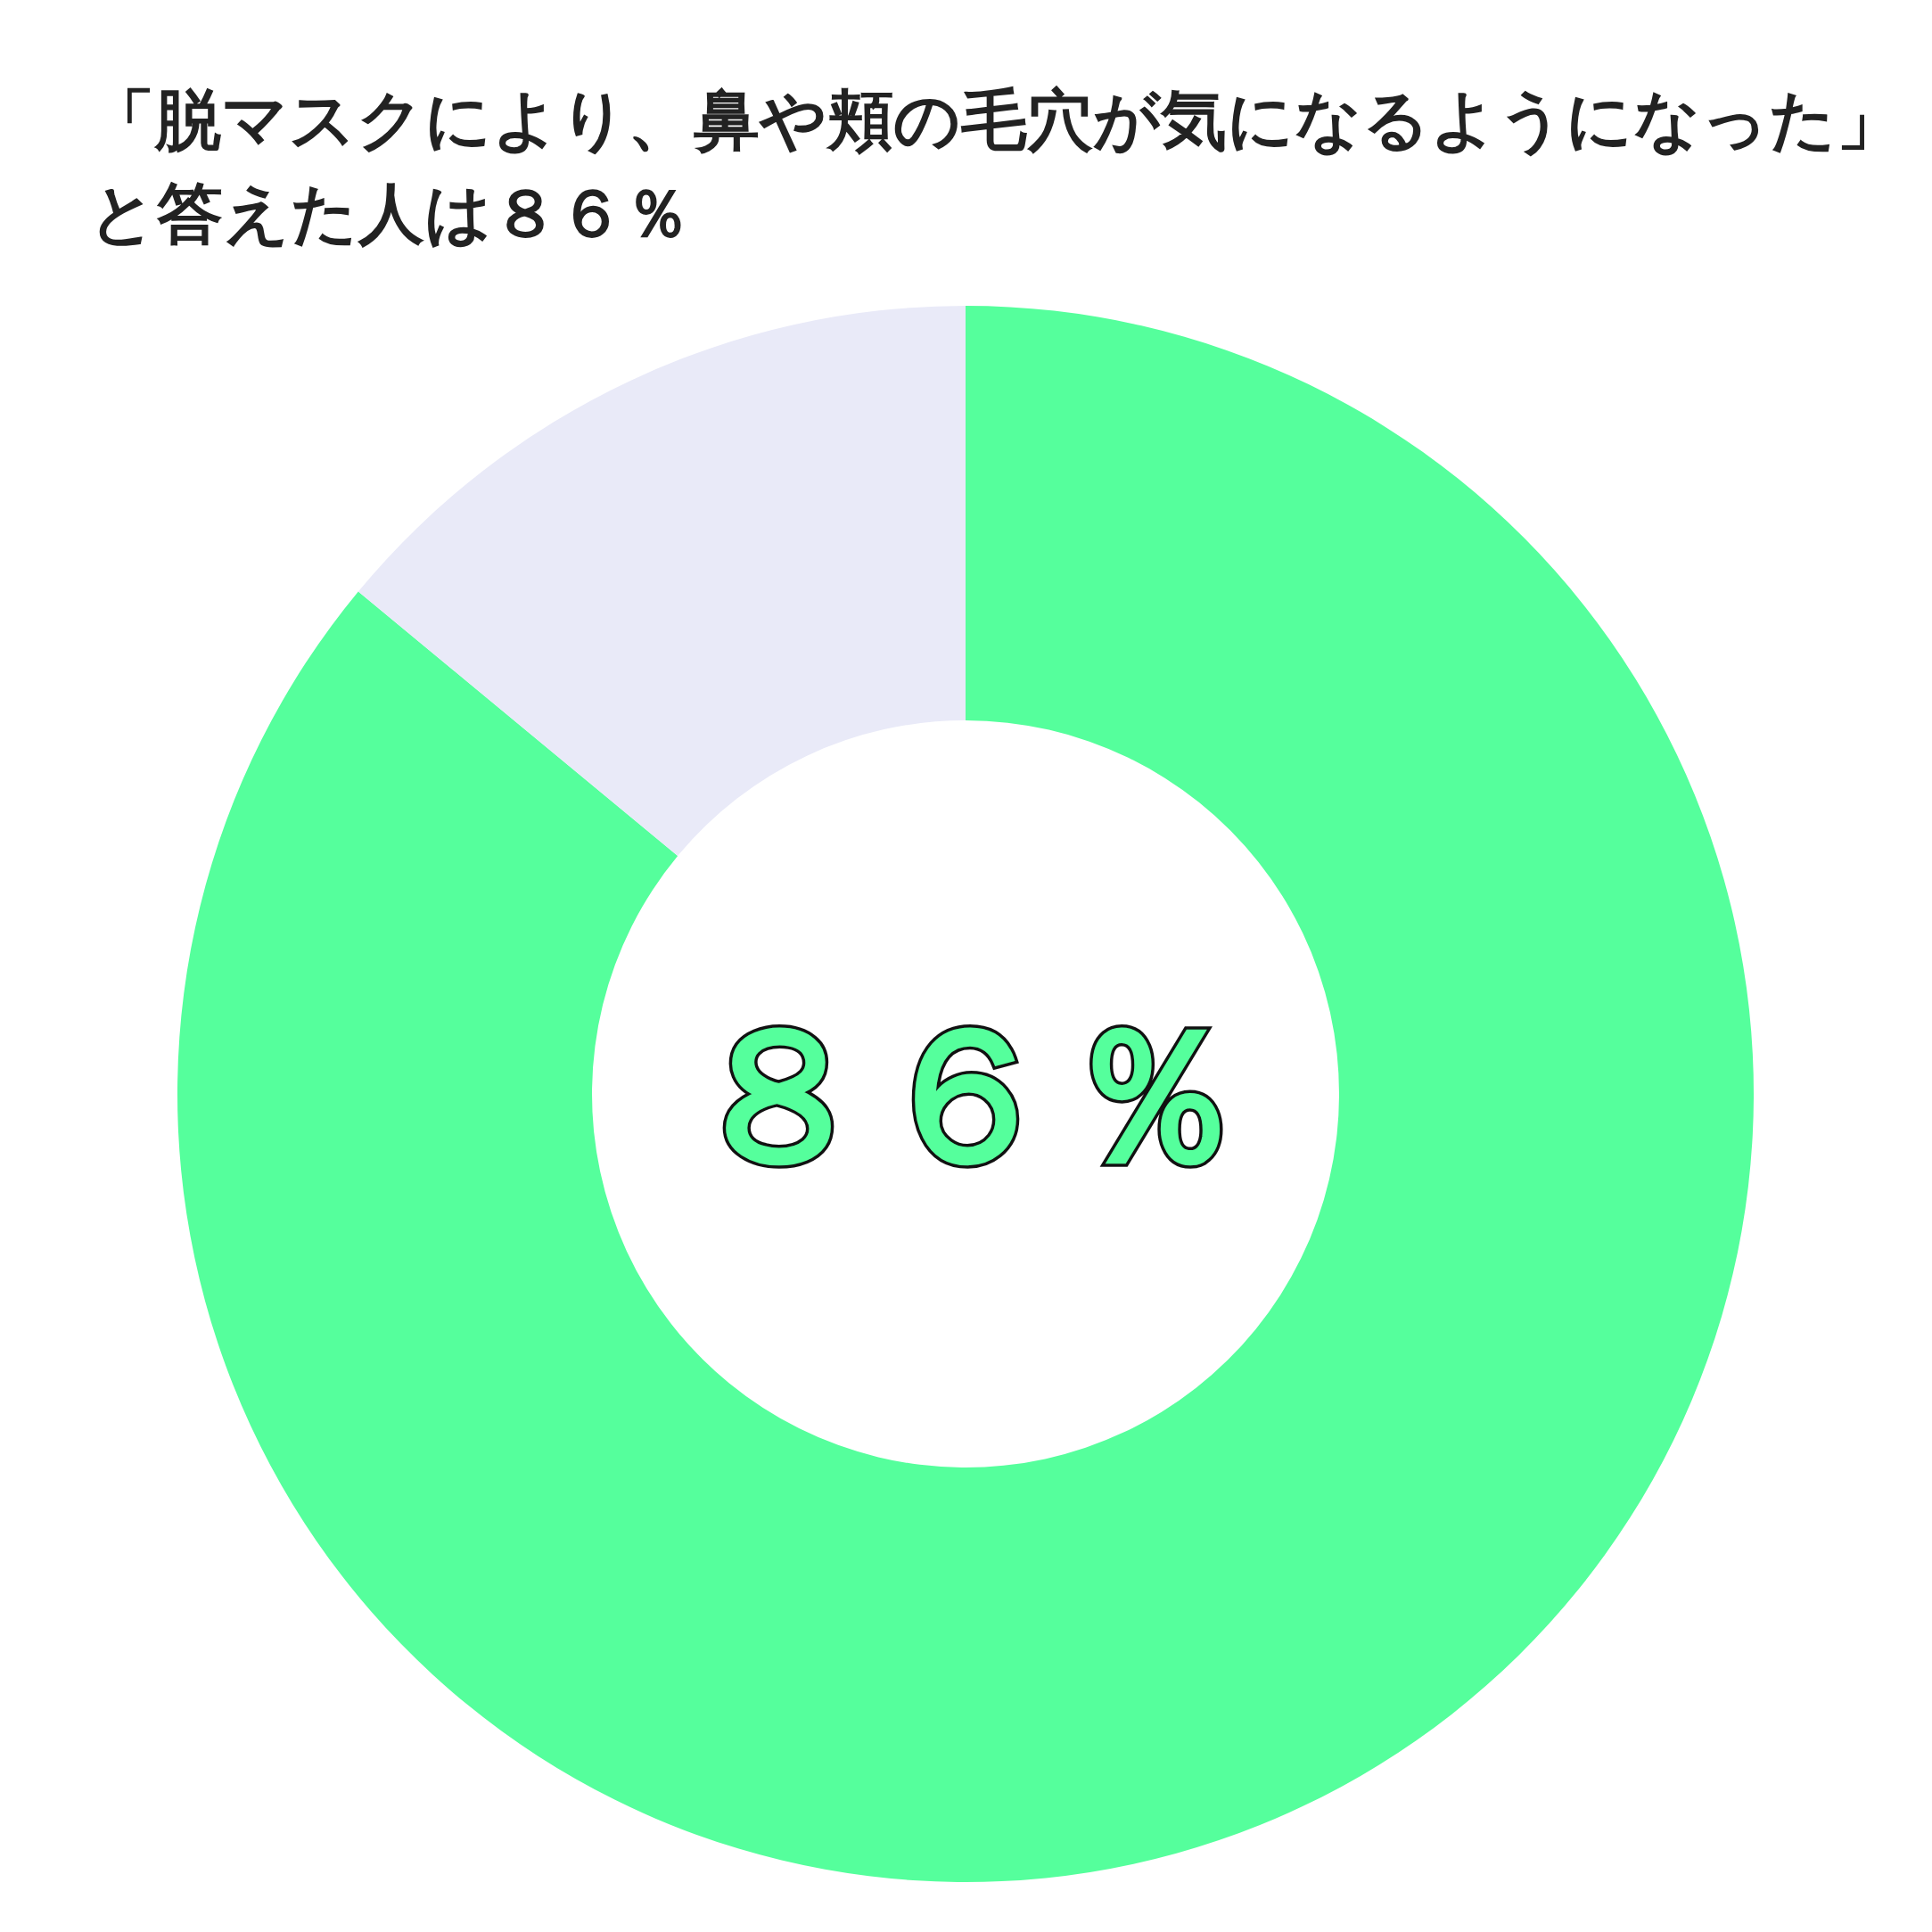 The image size is (1932, 1932). I want to click on data-label: ８６％, so click(965, 1096).